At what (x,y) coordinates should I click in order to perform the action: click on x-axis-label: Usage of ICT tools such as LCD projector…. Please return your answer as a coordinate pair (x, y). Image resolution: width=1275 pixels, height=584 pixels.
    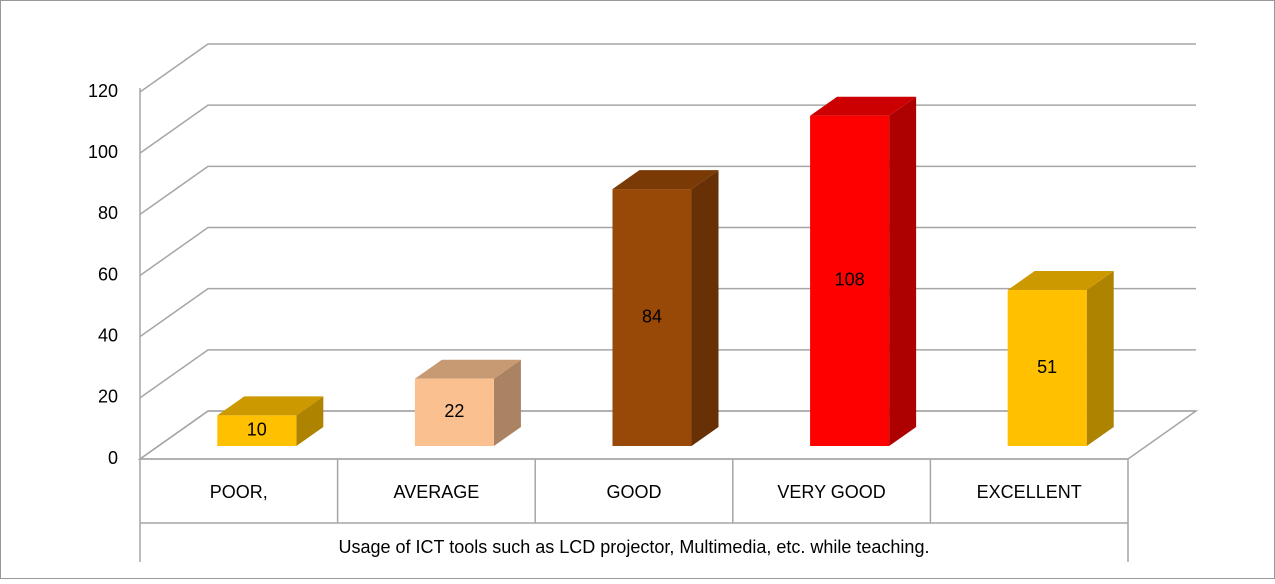
    Looking at the image, I should click on (634, 547).